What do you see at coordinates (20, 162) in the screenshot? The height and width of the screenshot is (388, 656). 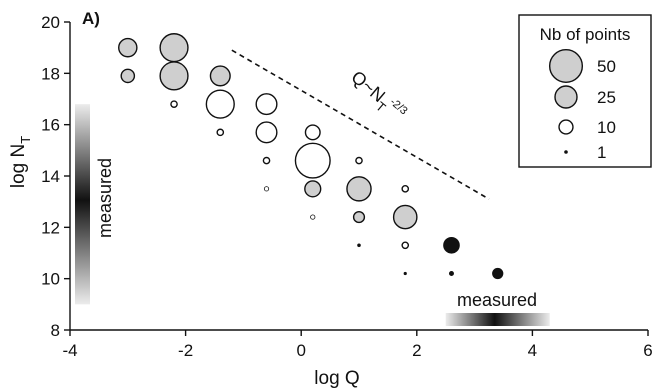 I see `y-axis-label: log NT` at bounding box center [20, 162].